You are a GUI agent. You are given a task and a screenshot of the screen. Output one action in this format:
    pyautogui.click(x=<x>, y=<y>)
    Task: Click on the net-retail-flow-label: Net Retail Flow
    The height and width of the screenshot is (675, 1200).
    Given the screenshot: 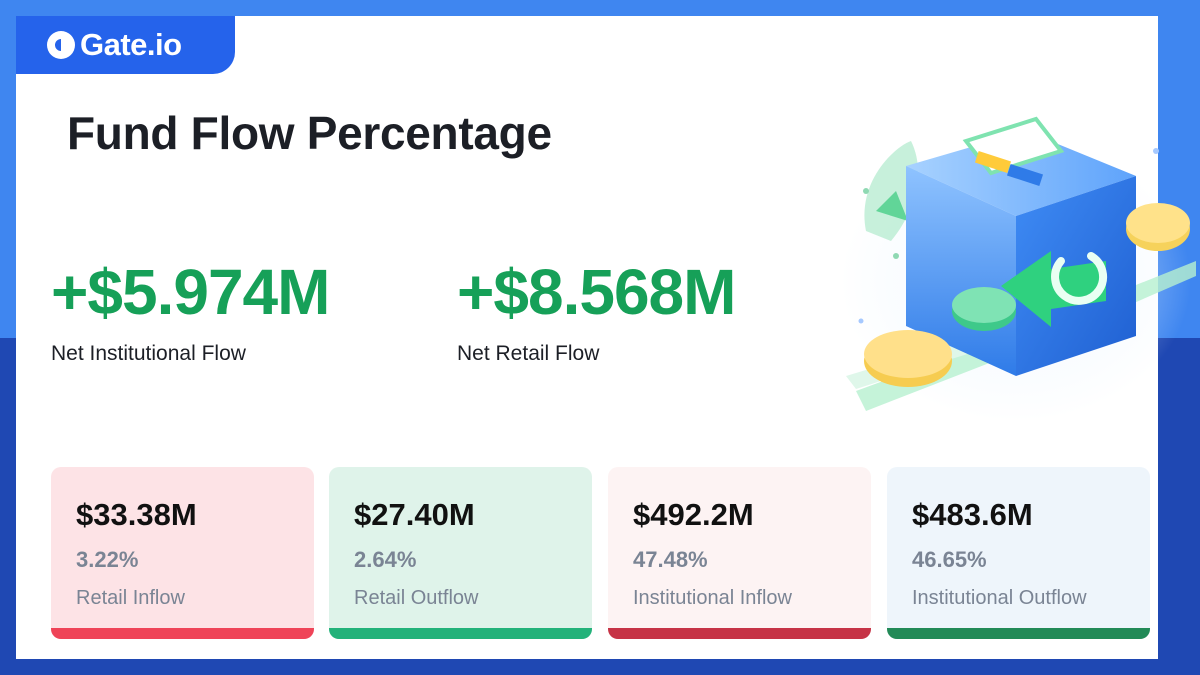 What is the action you would take?
    pyautogui.click(x=528, y=353)
    